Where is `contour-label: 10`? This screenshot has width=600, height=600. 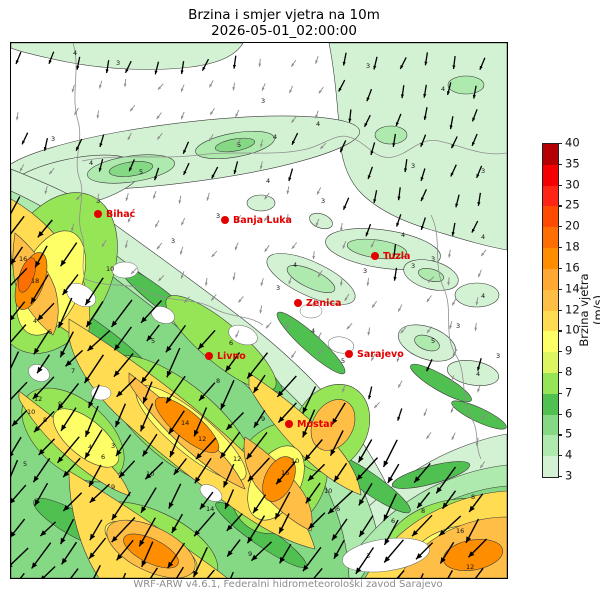
contour-label: 10 is located at coordinates (110, 269).